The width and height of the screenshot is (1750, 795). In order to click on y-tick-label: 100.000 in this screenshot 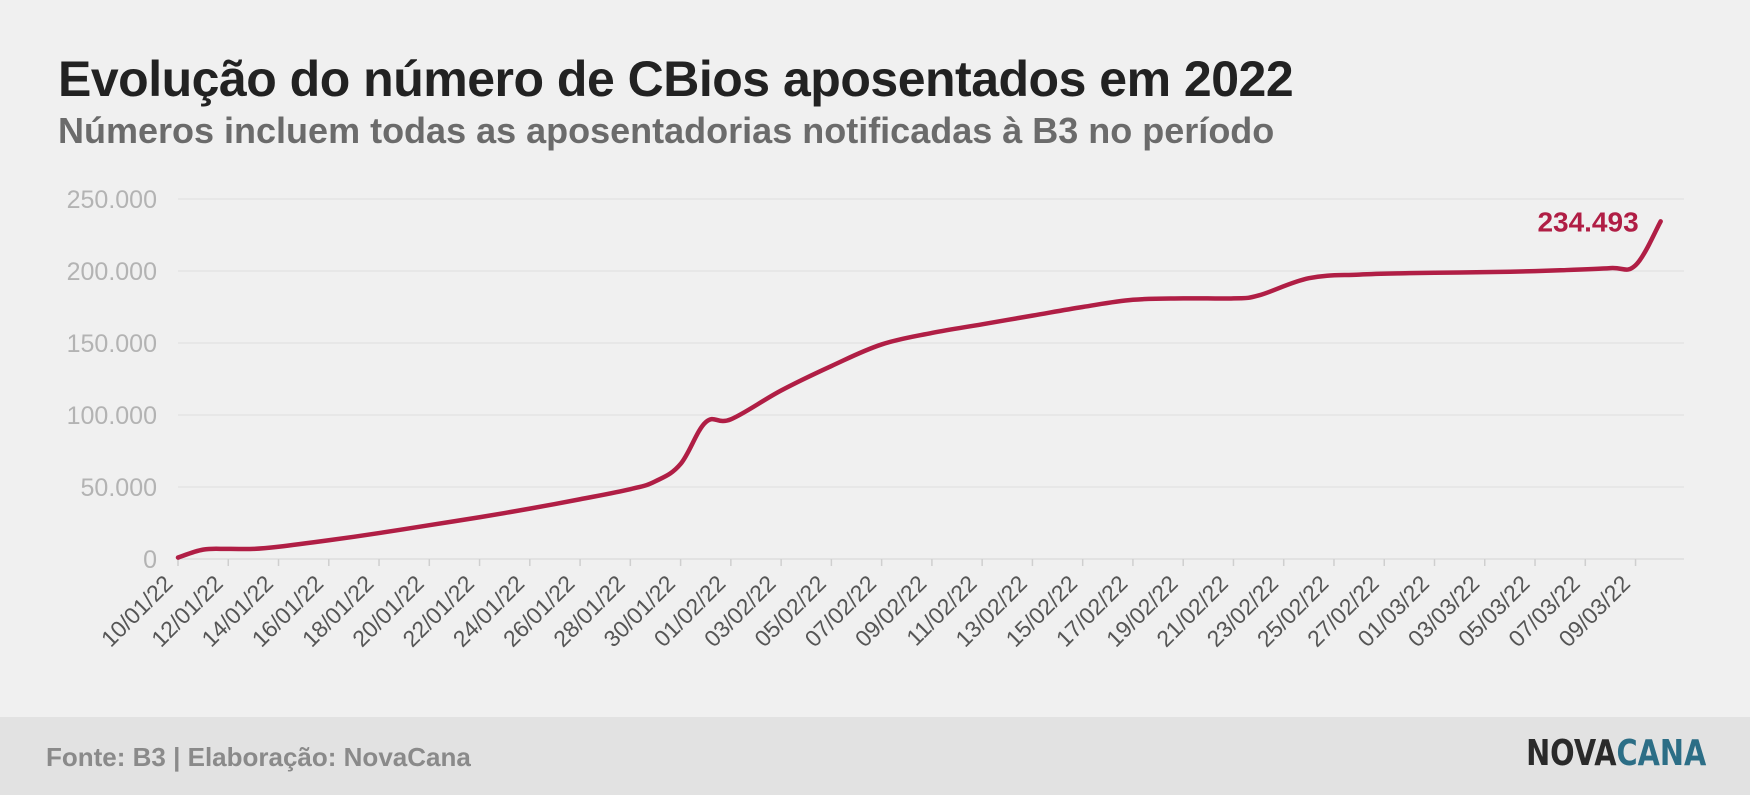, I will do `click(112, 416)`.